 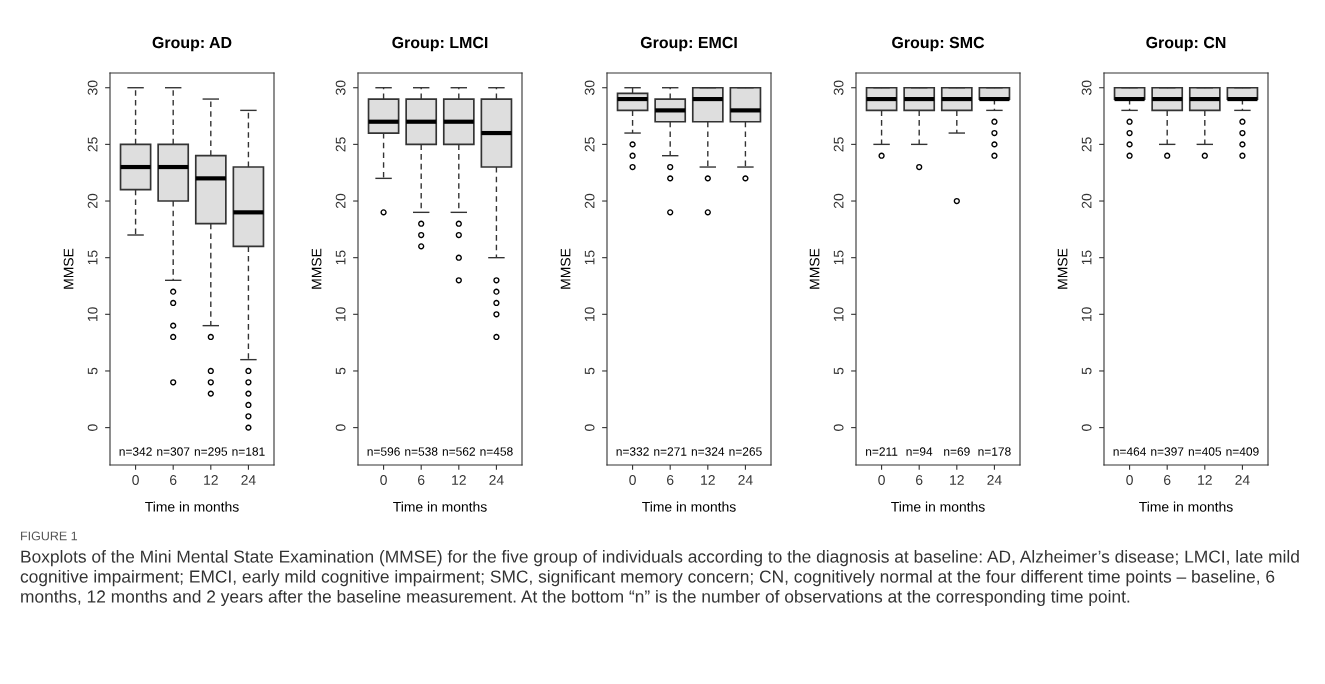 What do you see at coordinates (248, 451) in the screenshot?
I see `annotation: n=181` at bounding box center [248, 451].